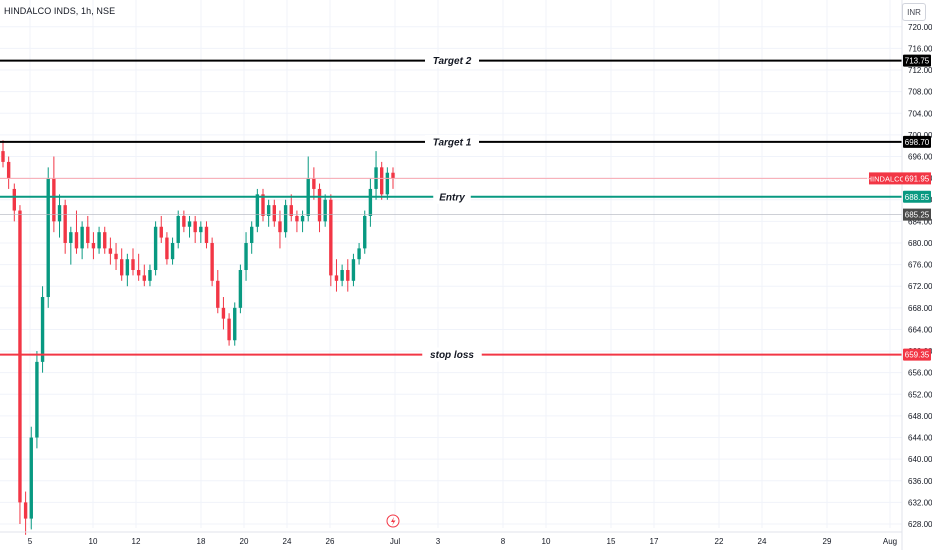  I want to click on price-tick-label: 712.00, so click(920, 70).